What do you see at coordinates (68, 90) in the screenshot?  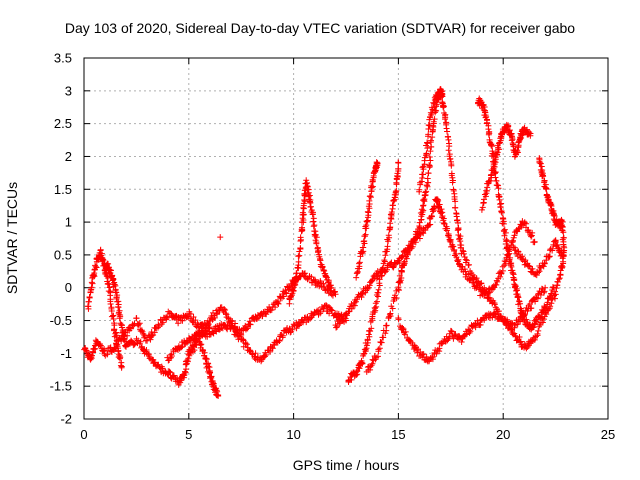 I see `y-tick-label: 3` at bounding box center [68, 90].